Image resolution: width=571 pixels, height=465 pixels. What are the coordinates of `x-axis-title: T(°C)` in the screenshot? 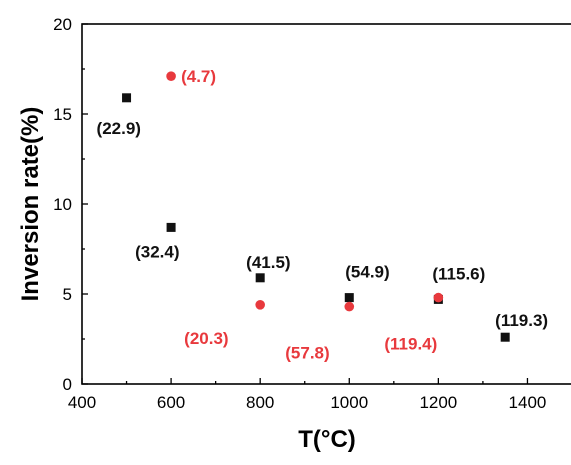 It's located at (327, 439).